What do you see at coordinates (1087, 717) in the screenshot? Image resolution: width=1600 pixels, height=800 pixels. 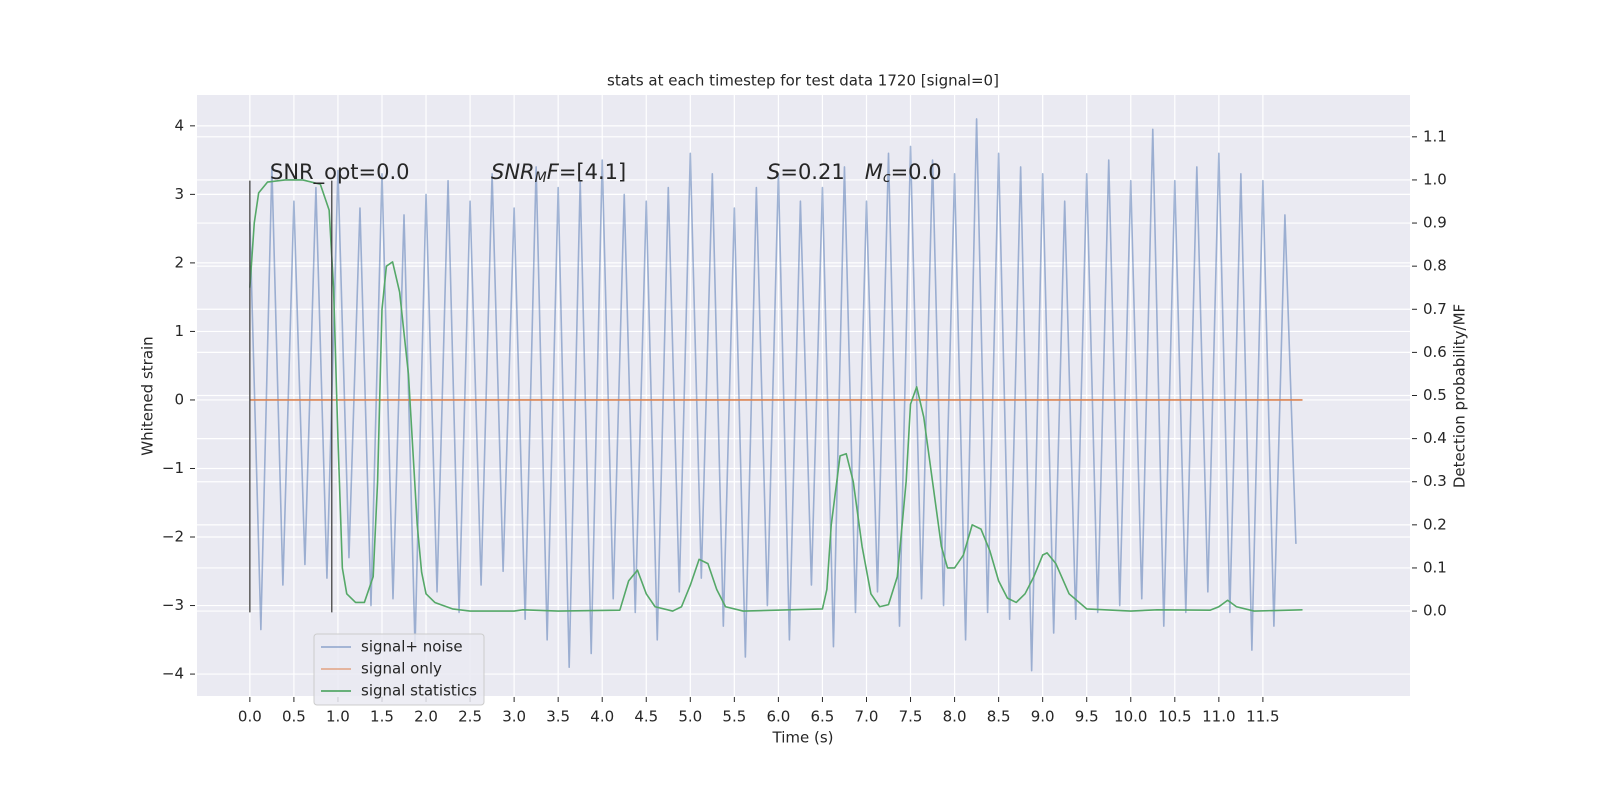 I see `x-tick-label: 9.5` at bounding box center [1087, 717].